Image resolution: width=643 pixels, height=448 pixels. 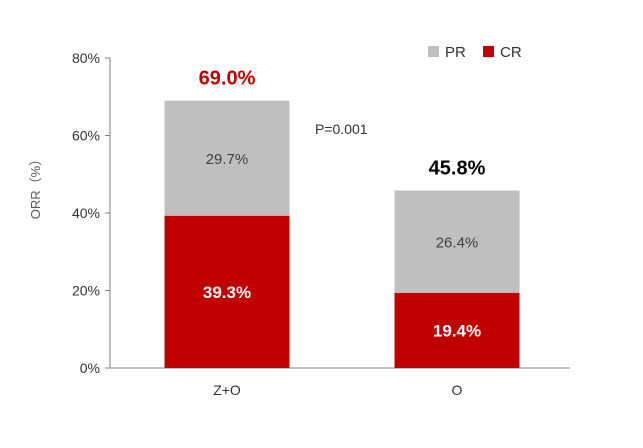 I want to click on data-label-cr: 19.4%, so click(x=457, y=330).